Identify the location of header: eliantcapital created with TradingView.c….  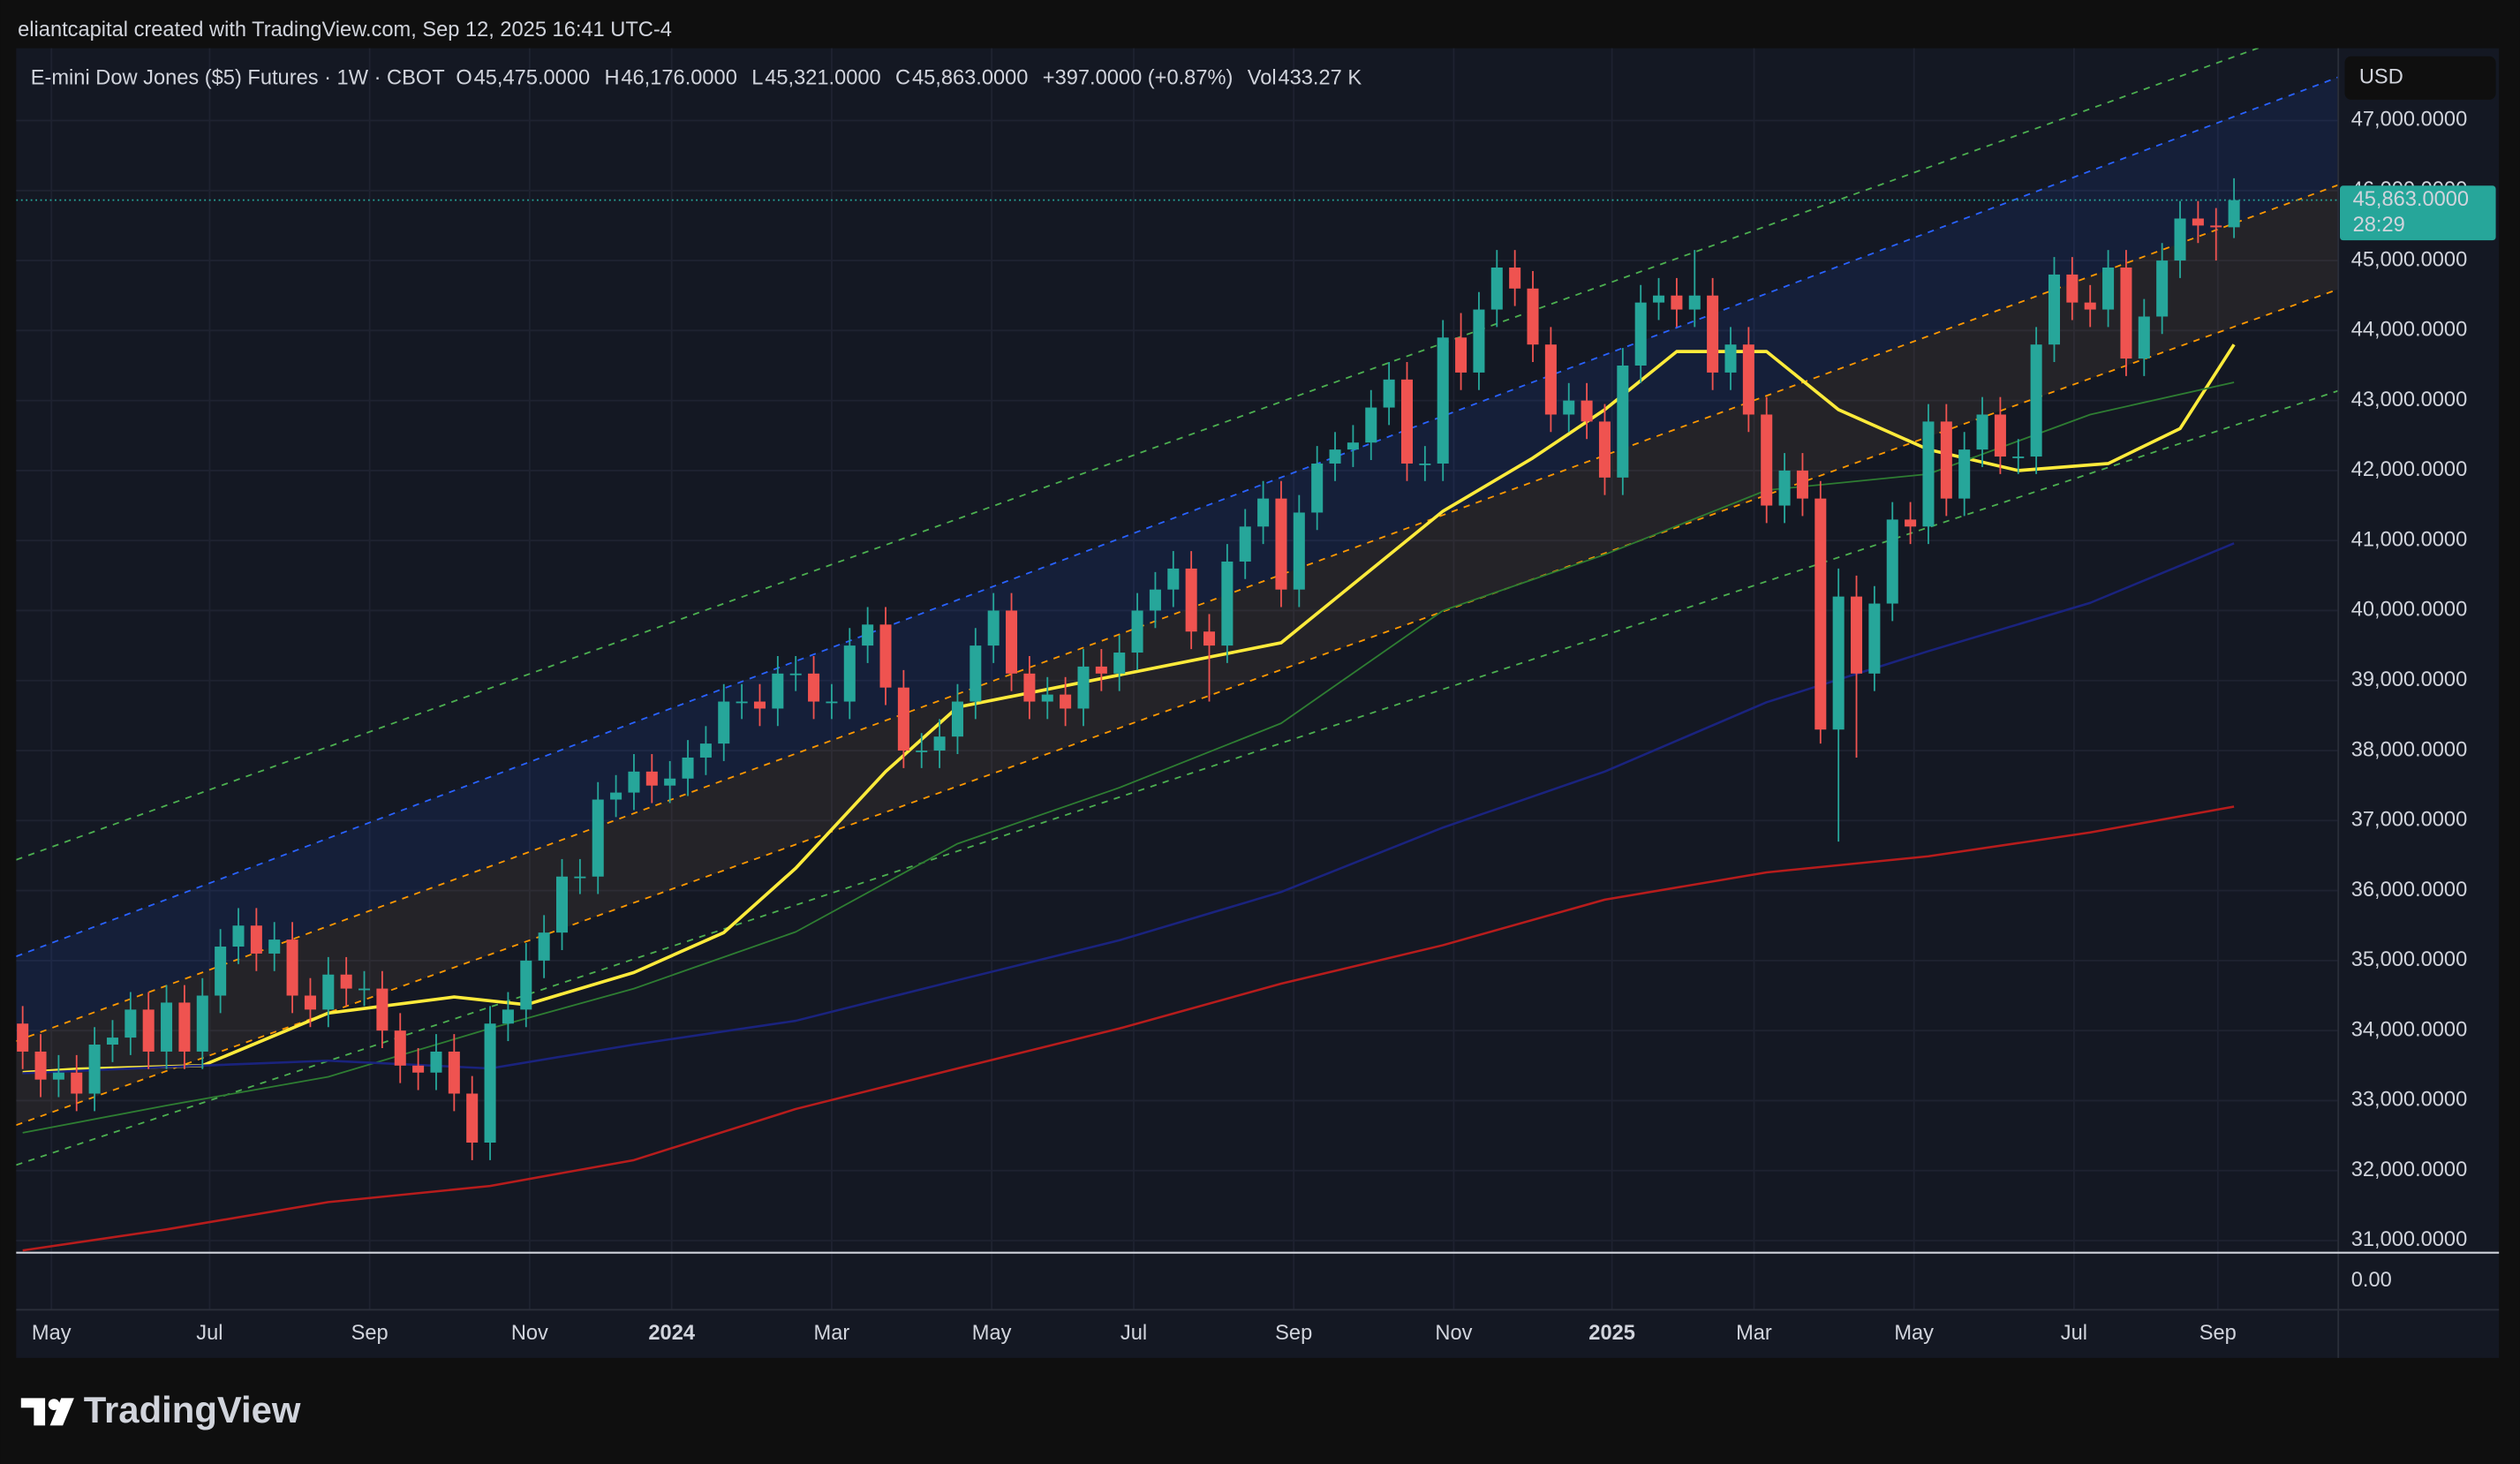
(345, 30).